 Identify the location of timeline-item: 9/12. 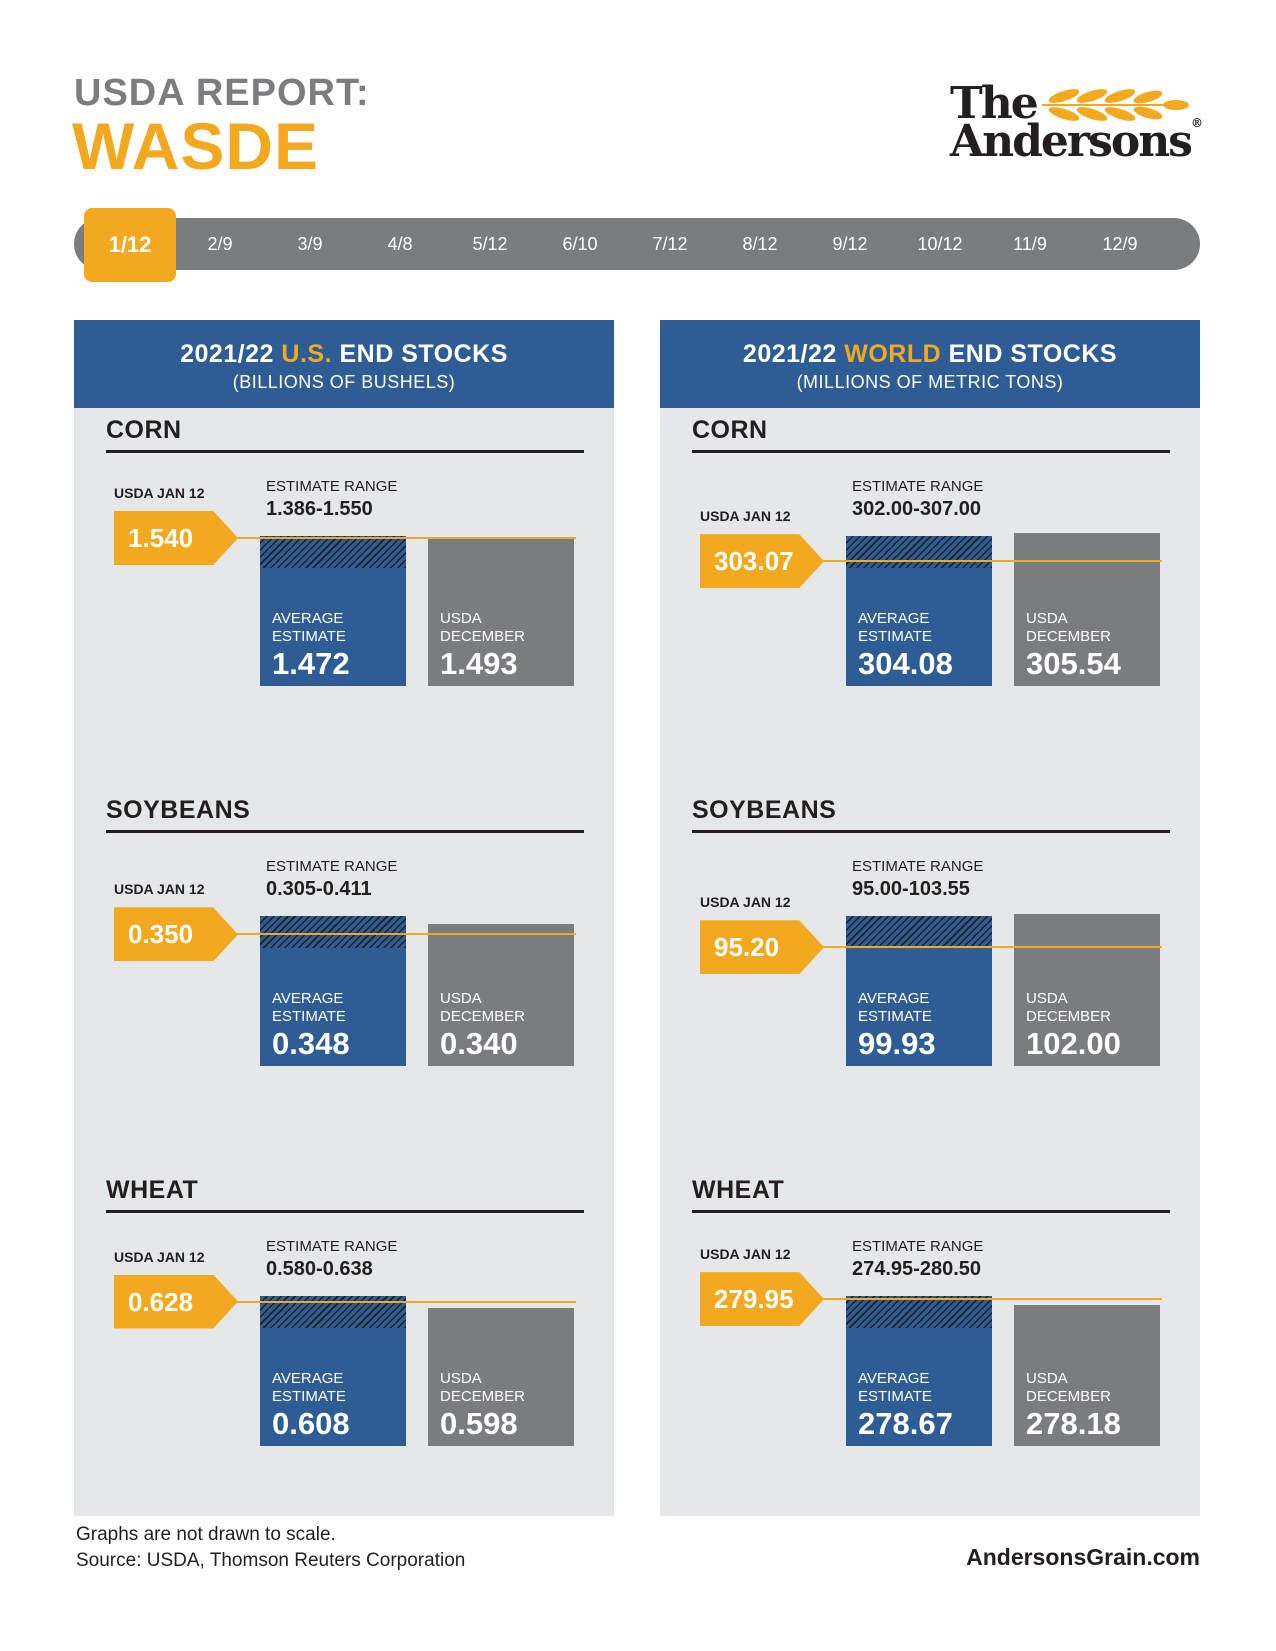
(850, 244).